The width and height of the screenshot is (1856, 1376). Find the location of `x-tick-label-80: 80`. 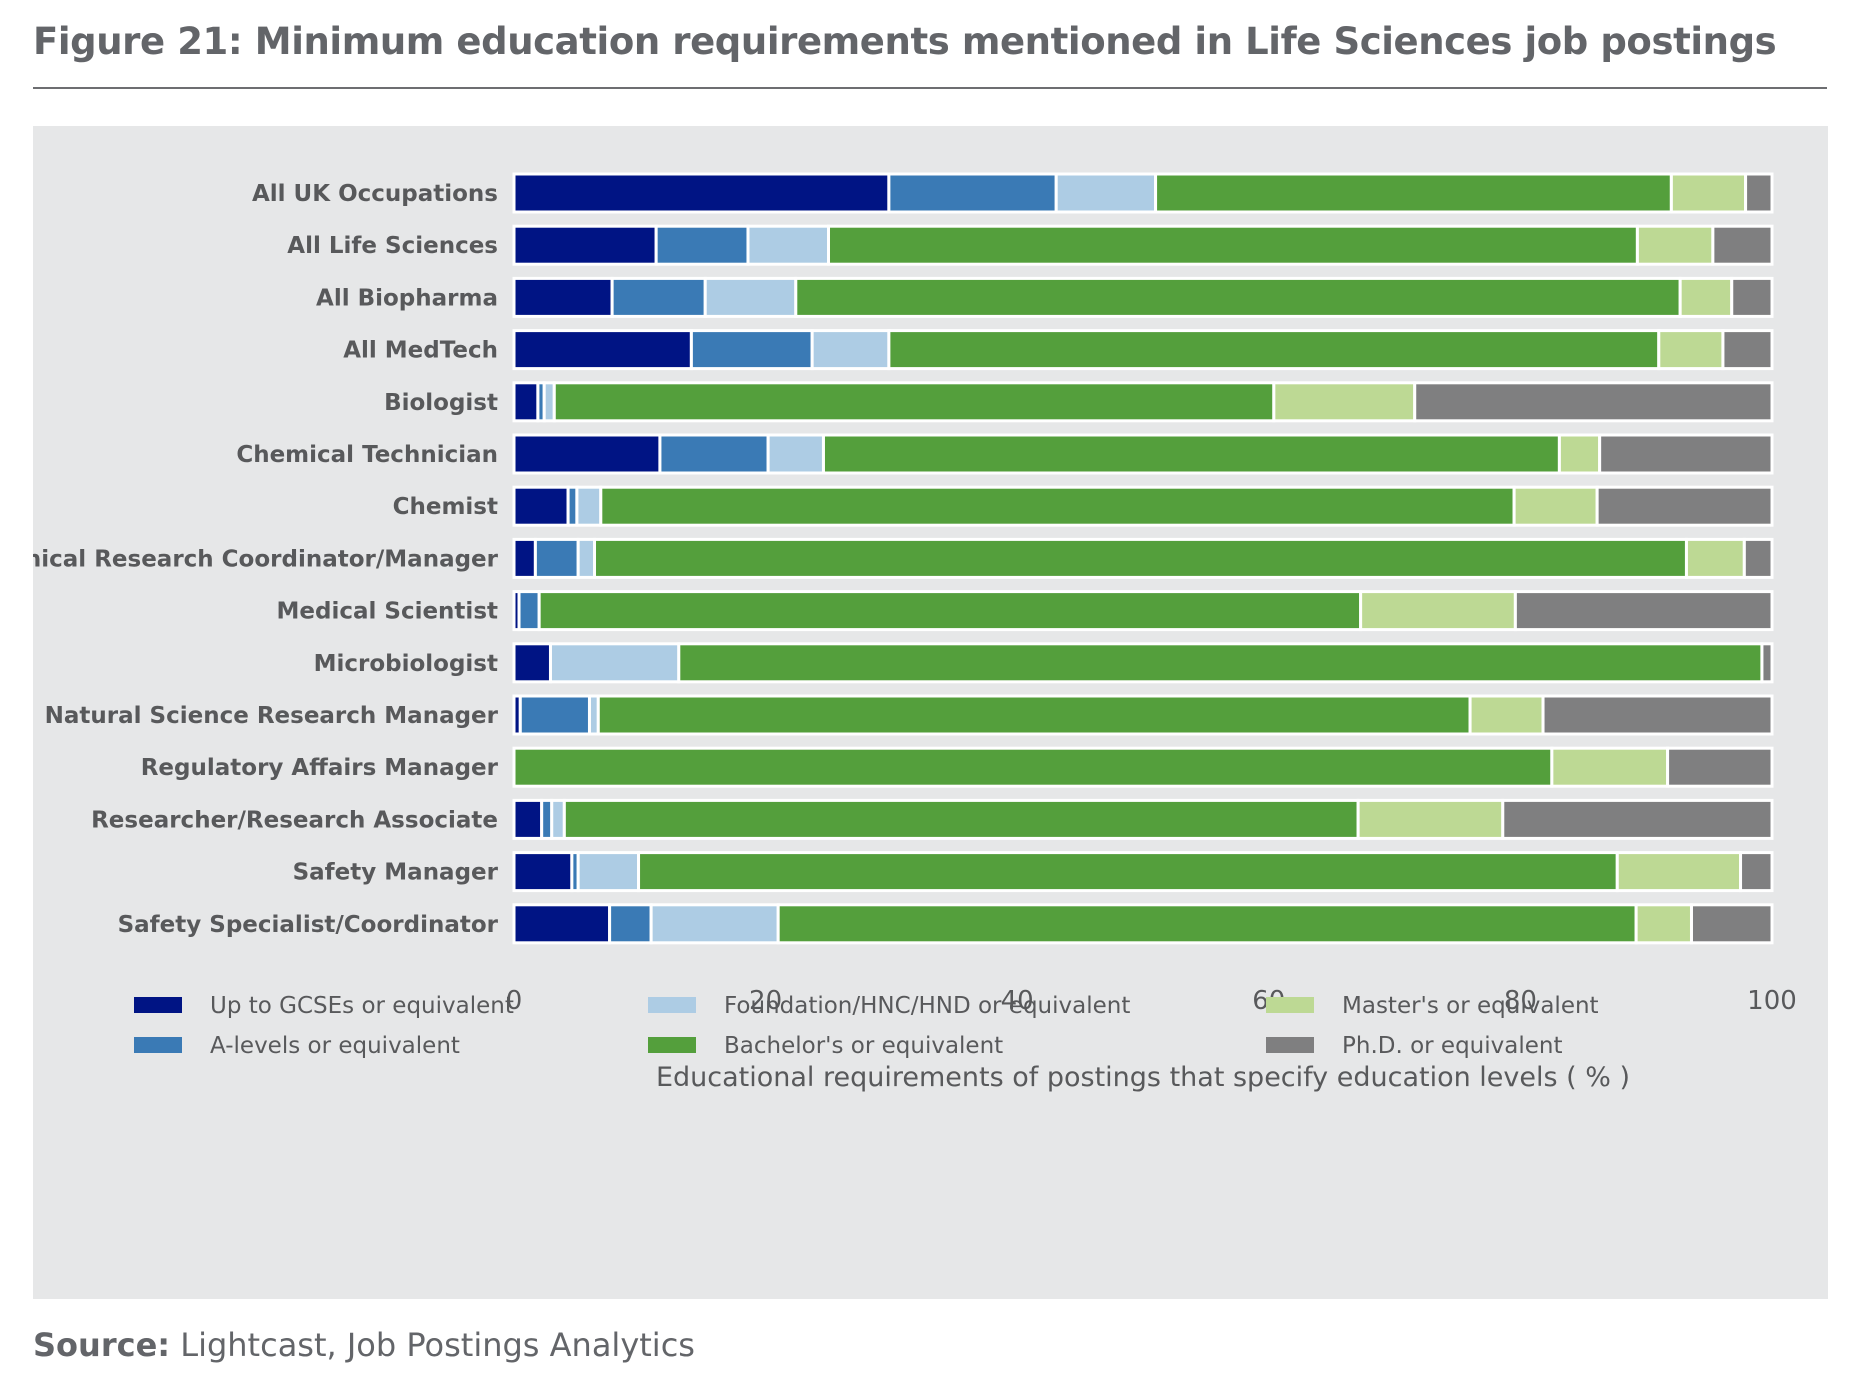

x-tick-label-80: 80 is located at coordinates (1520, 1001).